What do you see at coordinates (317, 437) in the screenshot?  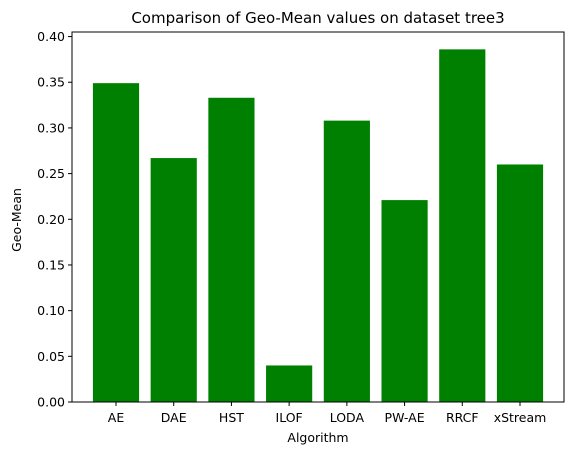 I see `x-axis-label: Algorithm` at bounding box center [317, 437].